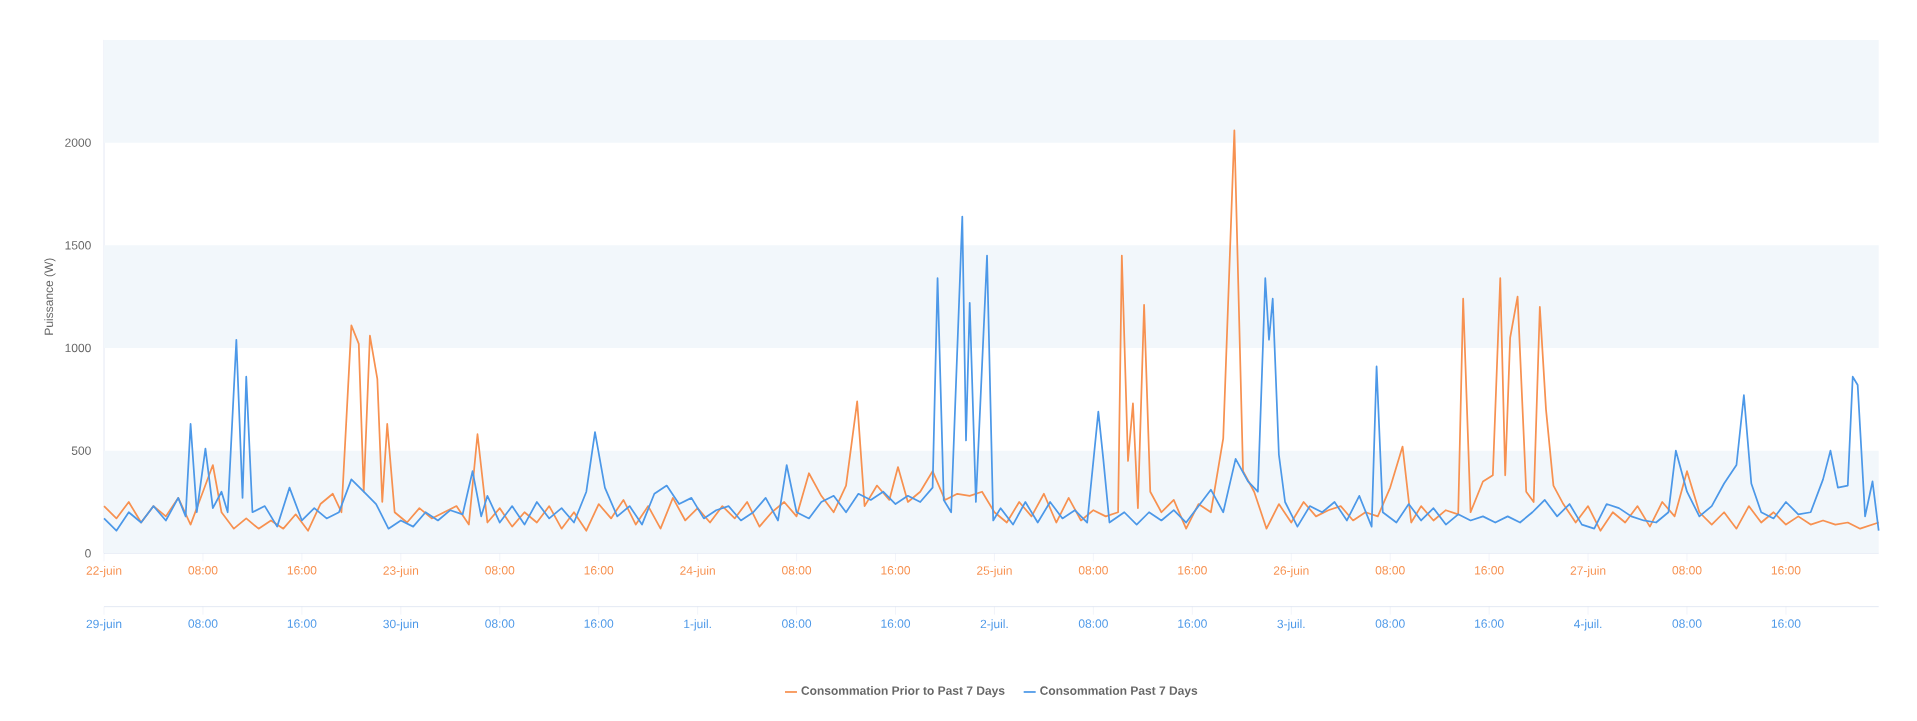 The width and height of the screenshot is (1917, 721). What do you see at coordinates (88, 553) in the screenshot?
I see `y-tick-label: 0` at bounding box center [88, 553].